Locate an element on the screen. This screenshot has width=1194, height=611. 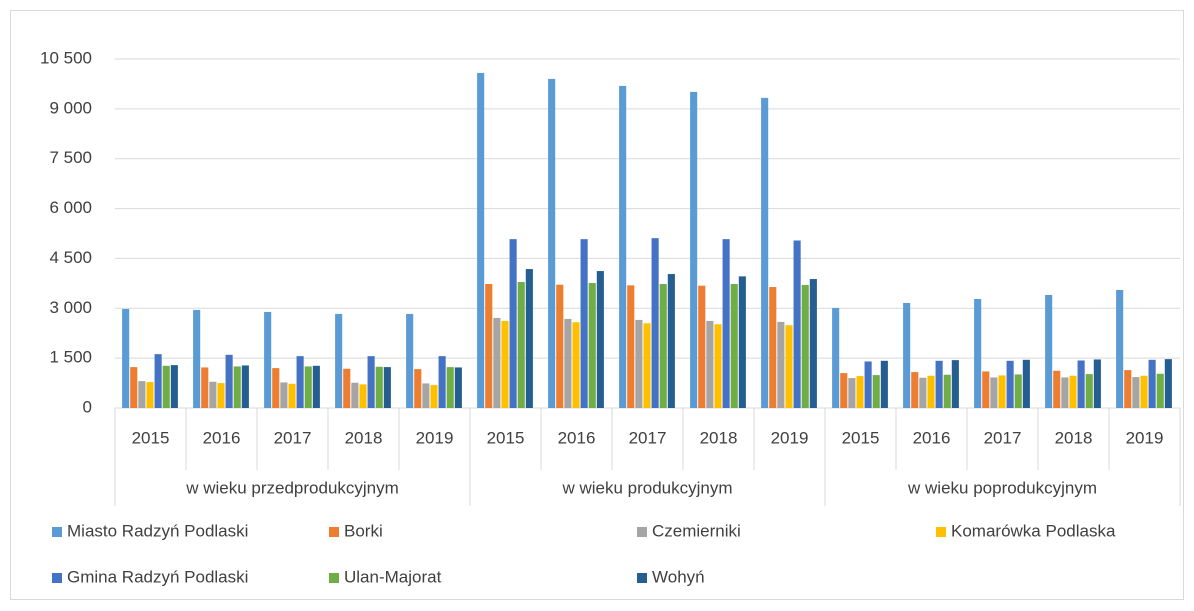
group-label: w wieku produkcyjnym is located at coordinates (646, 487).